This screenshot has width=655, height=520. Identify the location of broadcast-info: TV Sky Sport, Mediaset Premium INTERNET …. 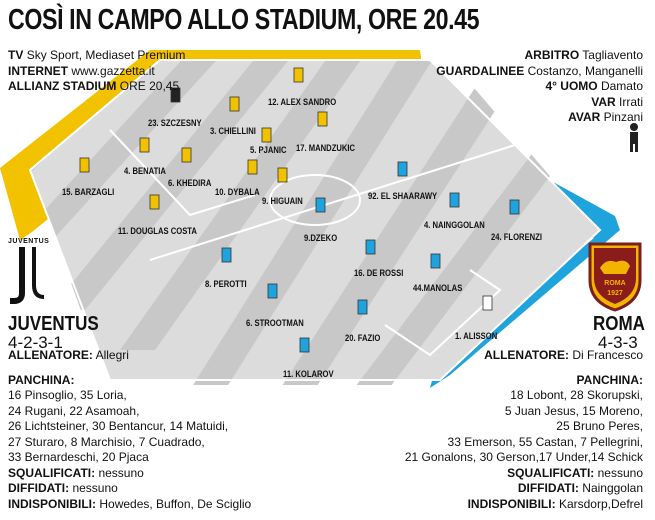
(97, 70).